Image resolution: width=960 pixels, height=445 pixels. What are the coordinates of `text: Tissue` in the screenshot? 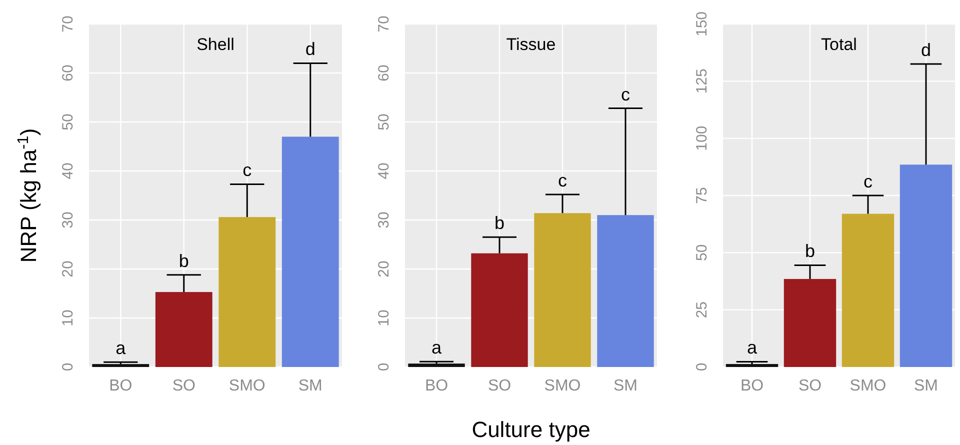 It's located at (531, 44).